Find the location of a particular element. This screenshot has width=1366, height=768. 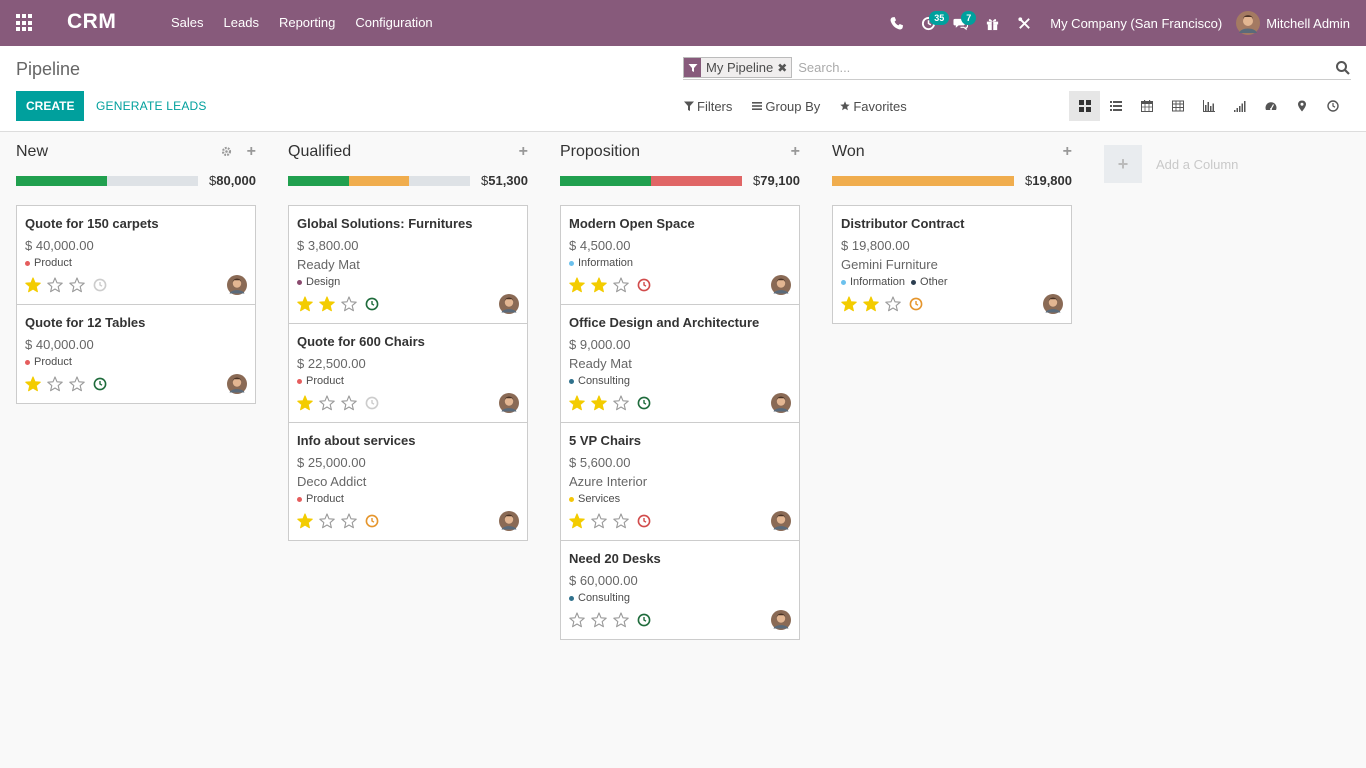

facet-remove-icon: ✖ is located at coordinates (782, 67).